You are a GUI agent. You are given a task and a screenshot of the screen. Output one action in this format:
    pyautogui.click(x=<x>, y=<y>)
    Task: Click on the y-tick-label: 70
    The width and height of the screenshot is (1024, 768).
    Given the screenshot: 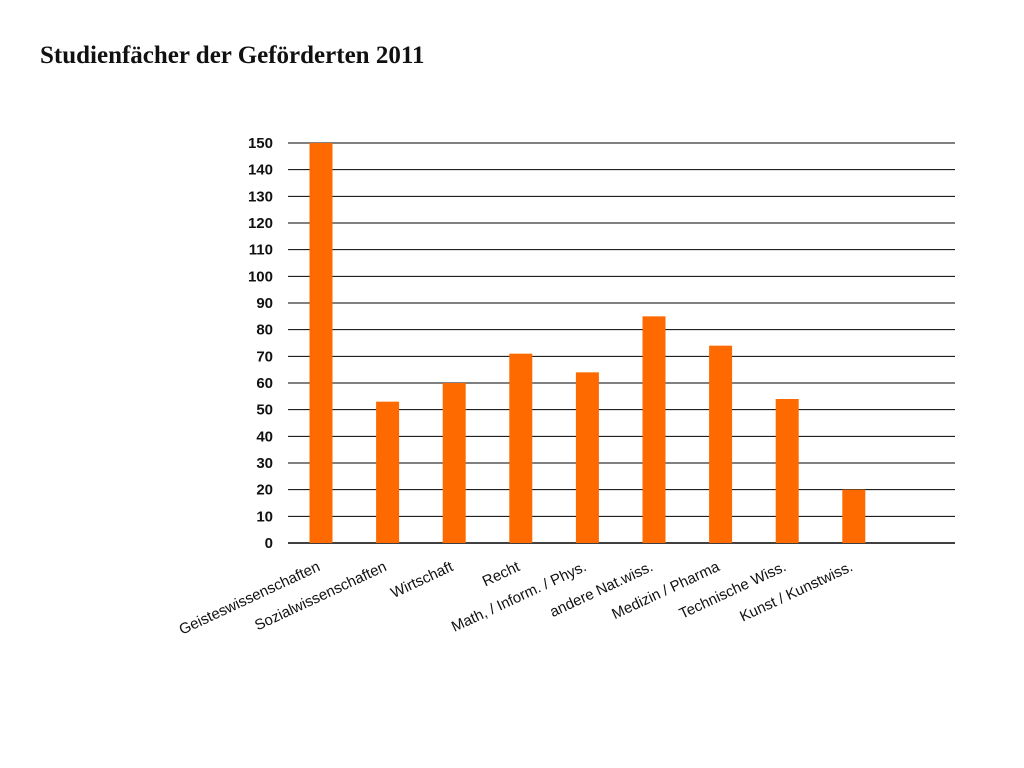 What is the action you would take?
    pyautogui.click(x=264, y=356)
    